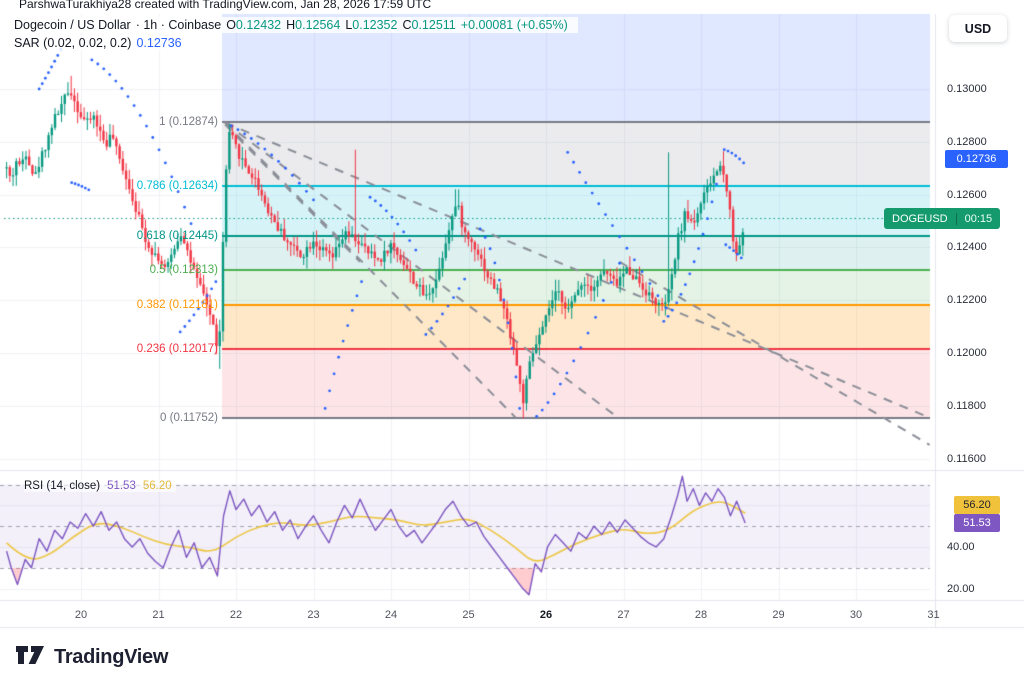 This screenshot has height=675, width=1024. Describe the element at coordinates (183, 270) in the screenshot. I see `fib-label-05: 0.5 (0.12313)` at that location.